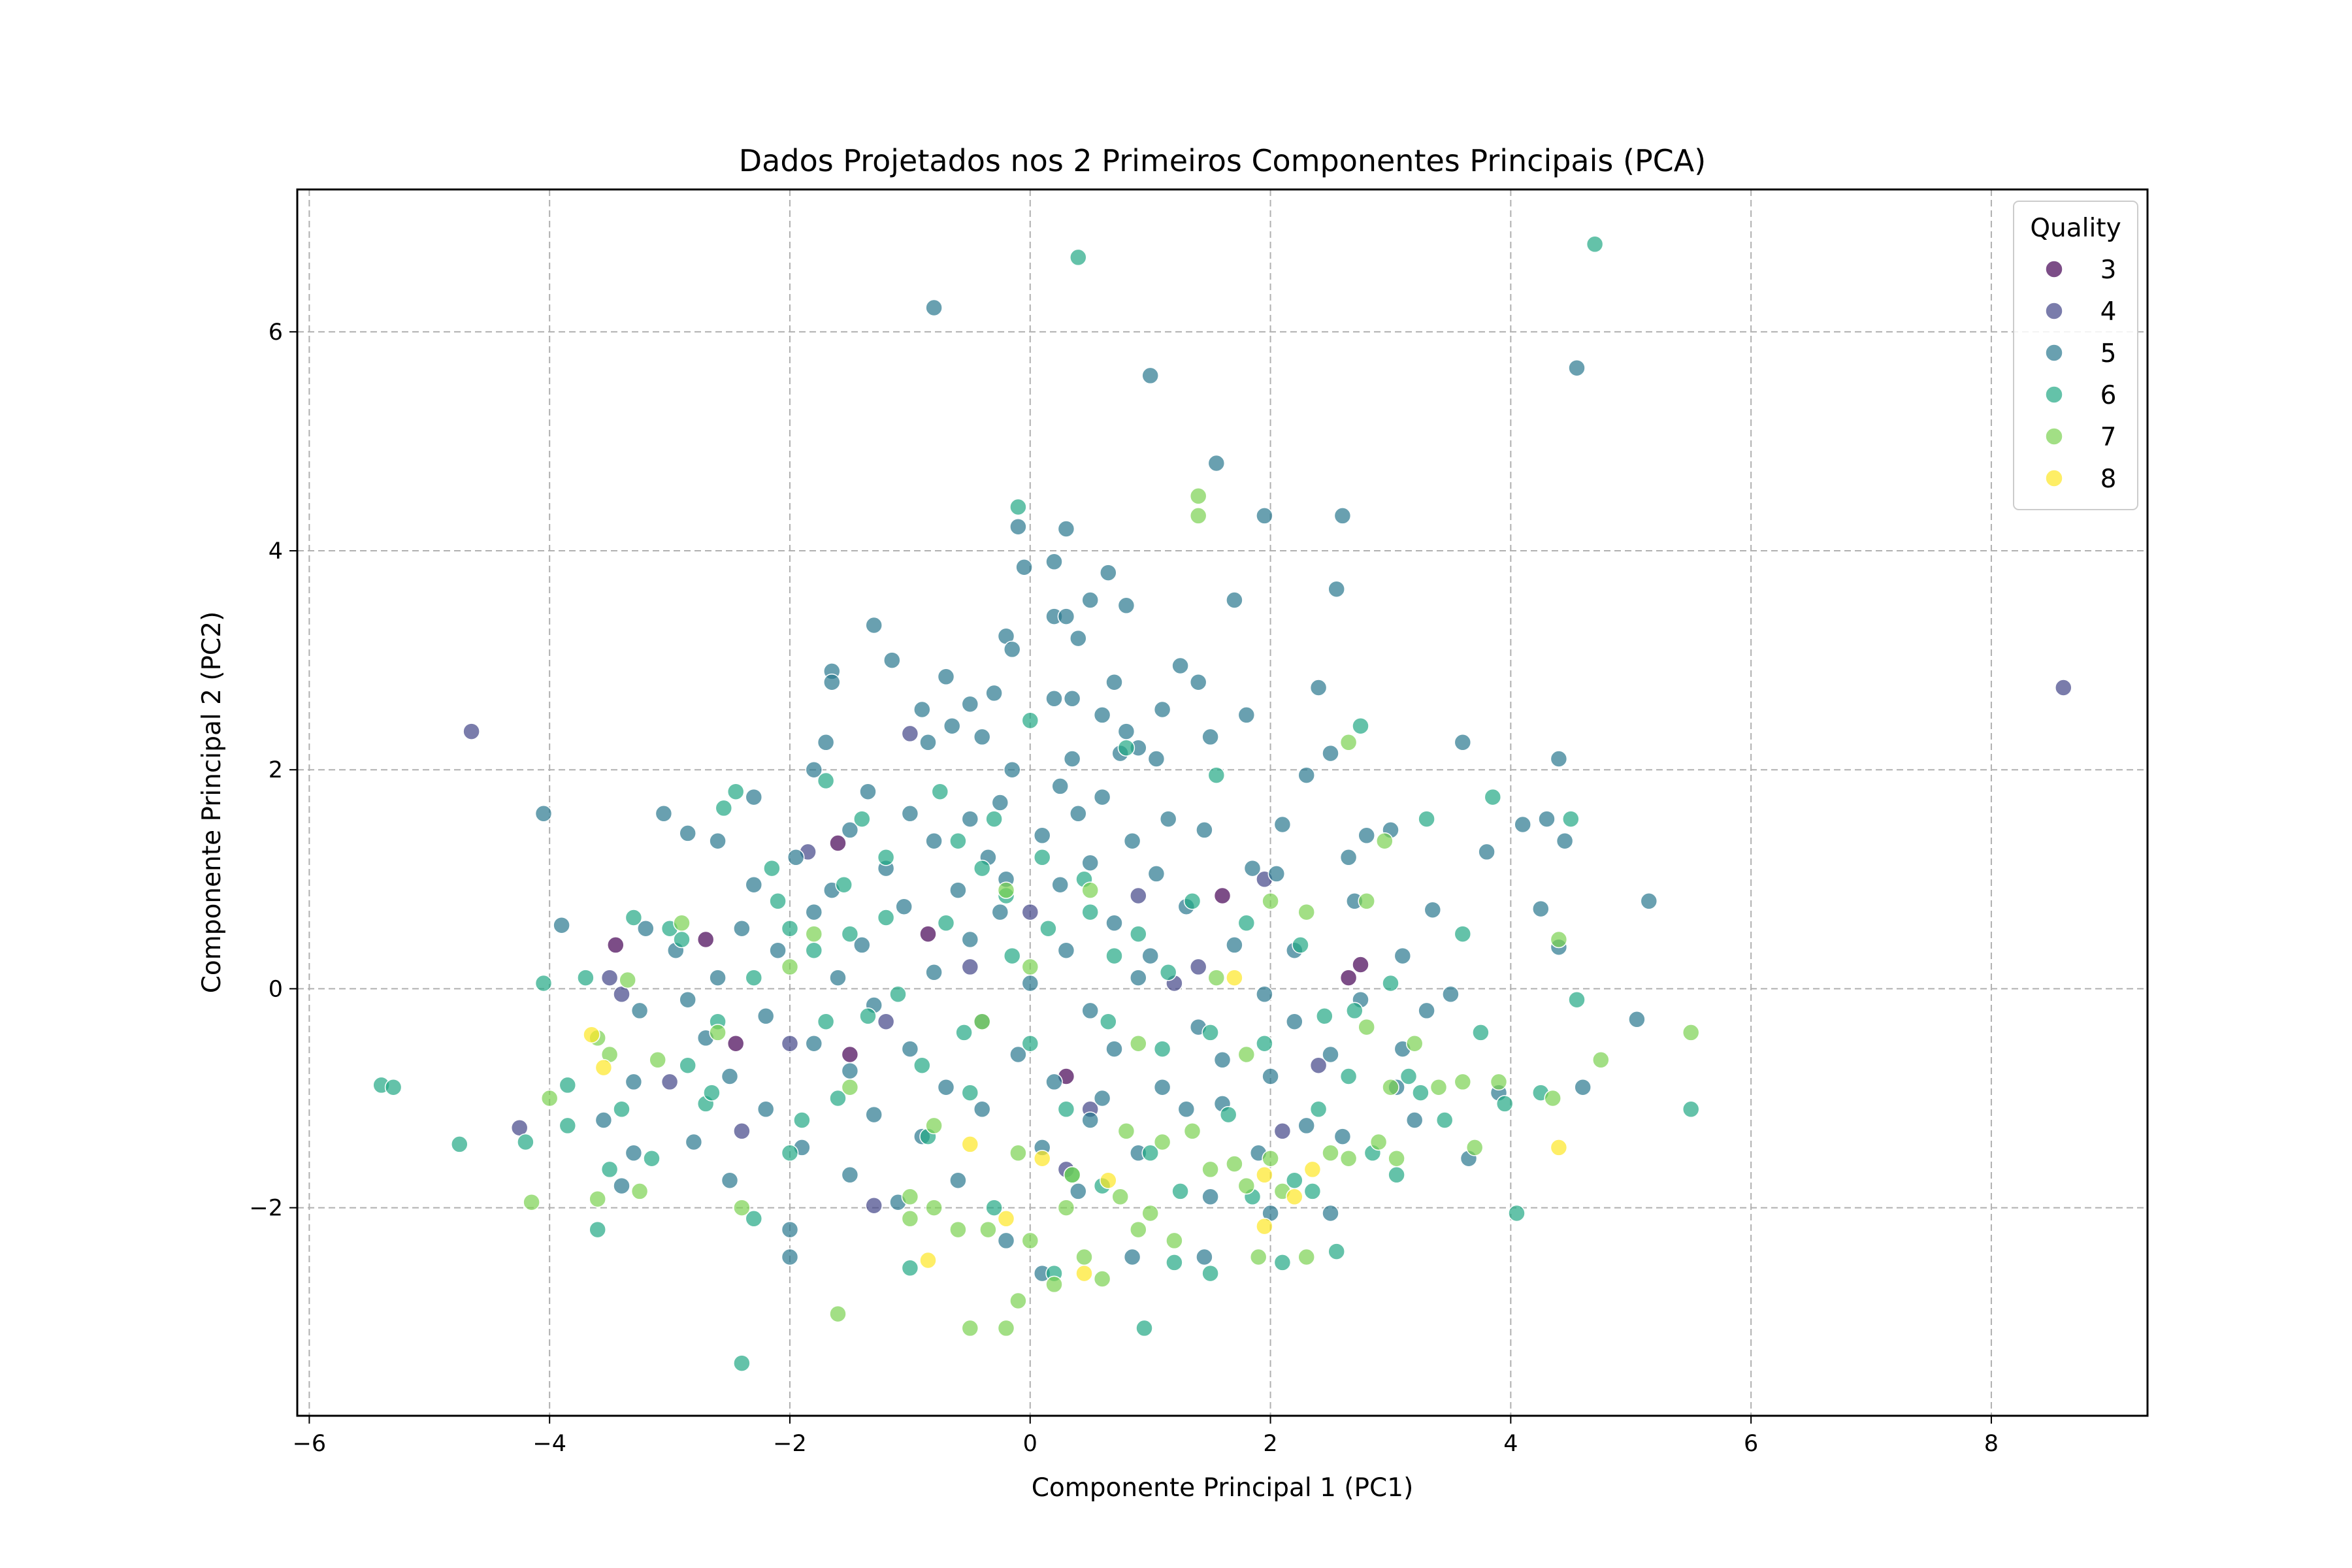 This screenshot has width=2352, height=1568. I want to click on legend-marker, so click(2054, 394).